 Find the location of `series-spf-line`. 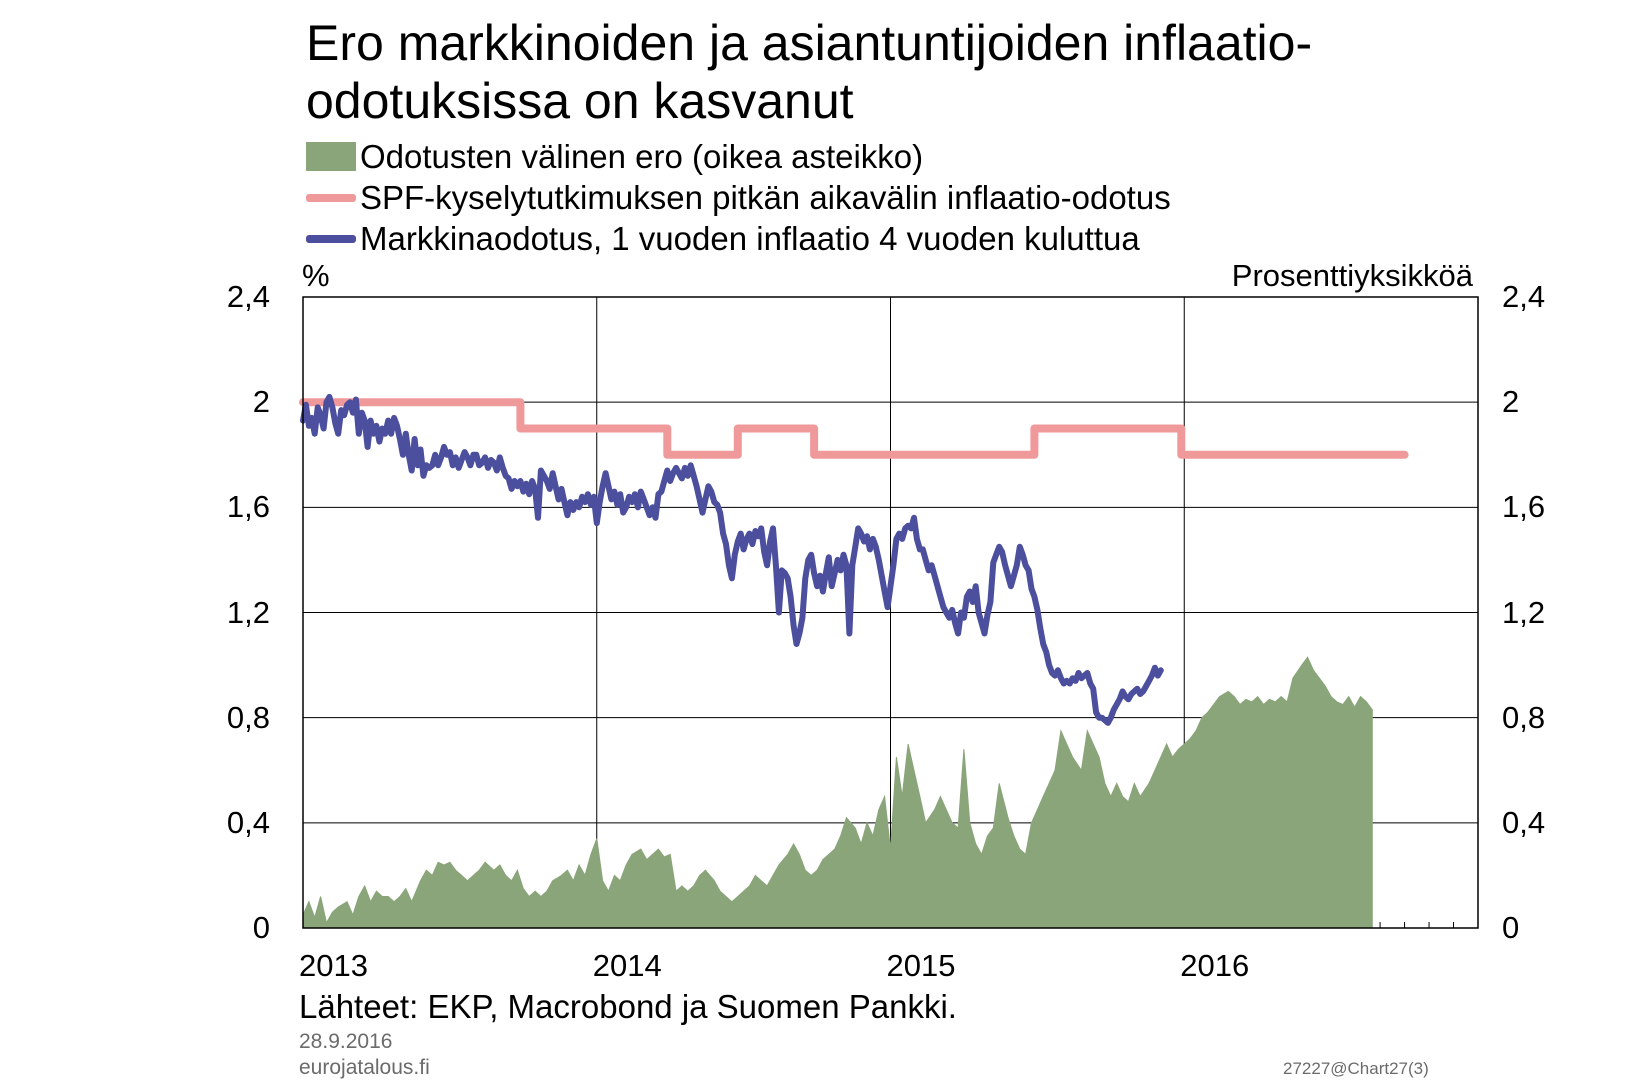

series-spf-line is located at coordinates (854, 428).